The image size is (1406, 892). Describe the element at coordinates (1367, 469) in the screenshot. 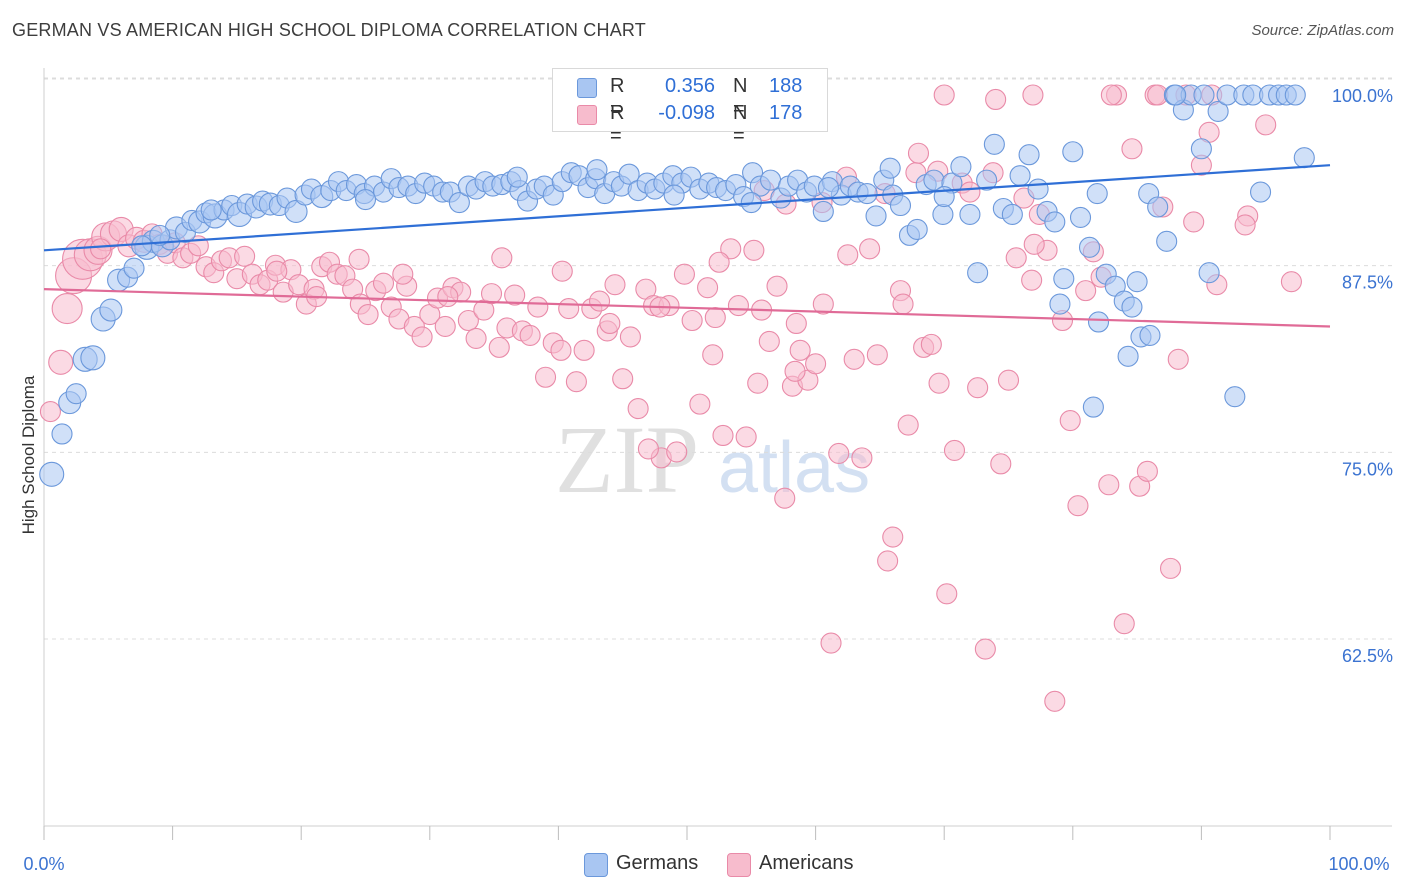

I see `y-tick-label: 75.0%` at that location.